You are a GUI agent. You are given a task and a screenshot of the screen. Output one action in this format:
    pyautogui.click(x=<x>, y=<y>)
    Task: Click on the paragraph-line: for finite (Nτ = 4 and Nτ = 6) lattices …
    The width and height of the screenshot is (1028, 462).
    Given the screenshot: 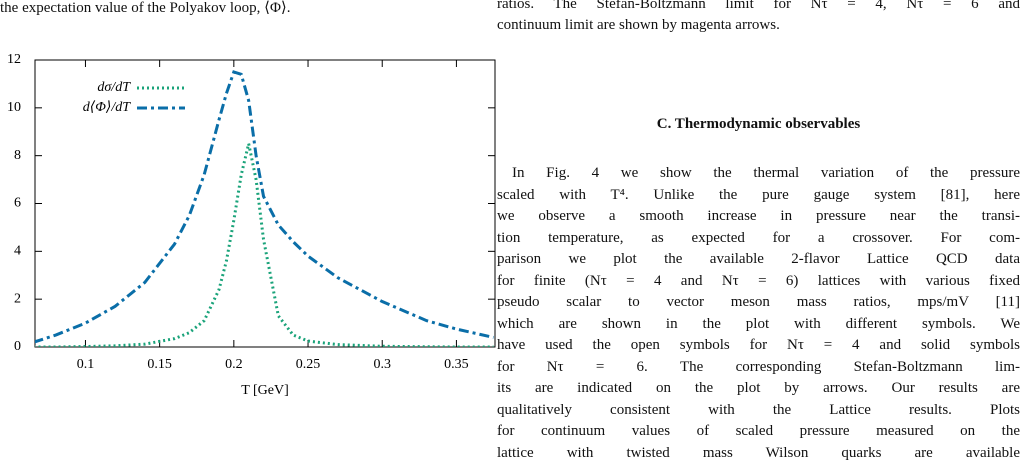 What is the action you would take?
    pyautogui.click(x=758, y=280)
    